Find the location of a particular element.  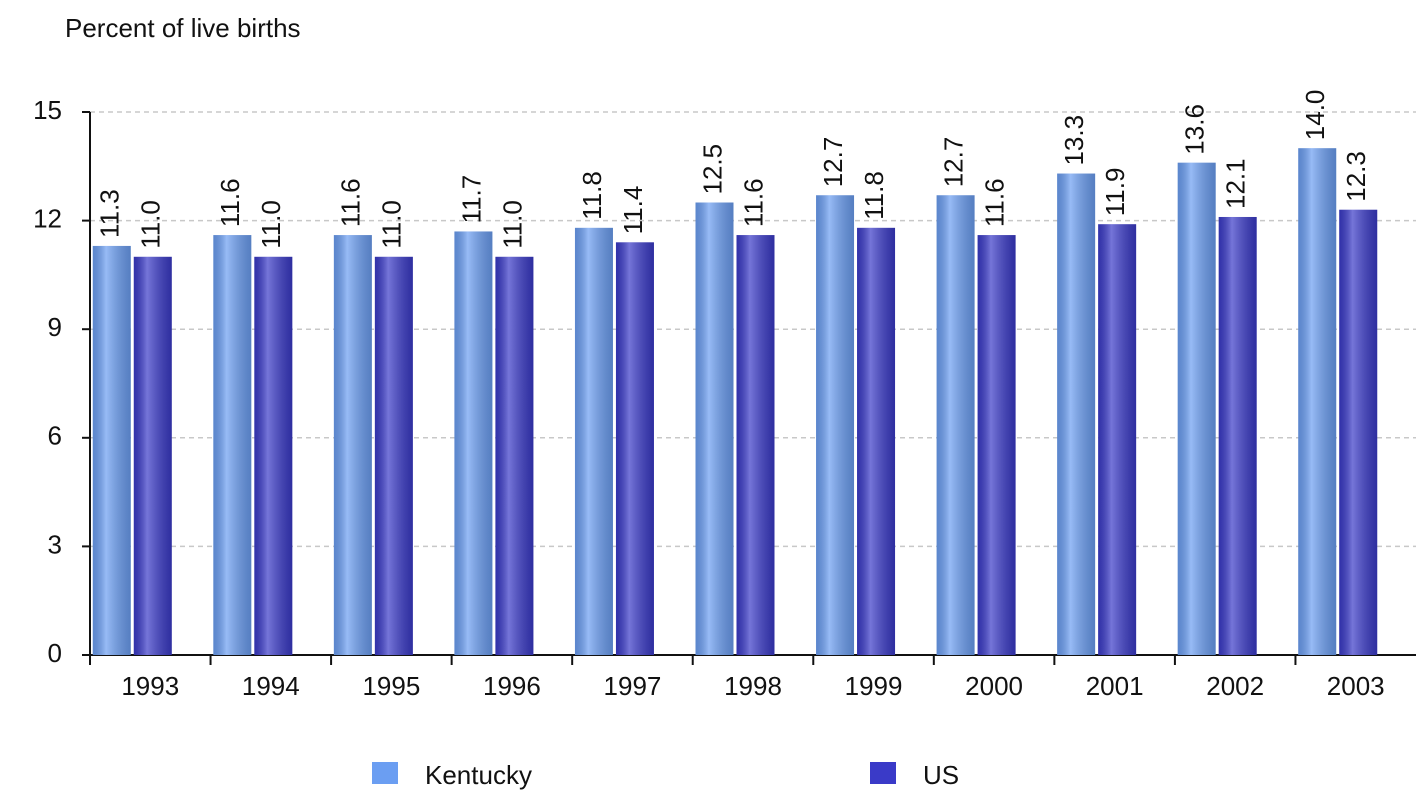

x-tick-label: 2003 is located at coordinates (1356, 686).